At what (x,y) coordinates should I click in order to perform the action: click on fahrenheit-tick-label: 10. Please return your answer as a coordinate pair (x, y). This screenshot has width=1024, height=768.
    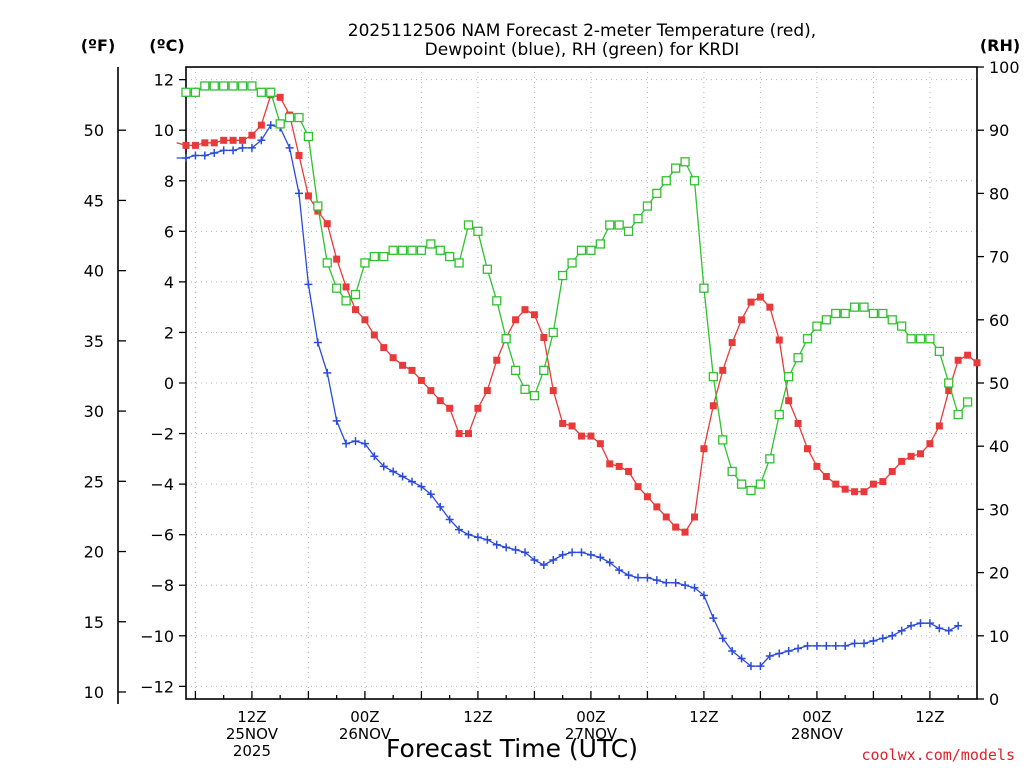
    Looking at the image, I should click on (94, 692).